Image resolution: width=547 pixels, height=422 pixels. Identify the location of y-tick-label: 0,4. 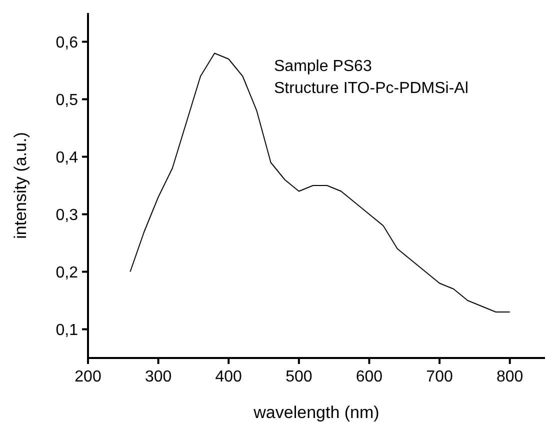
(67, 157).